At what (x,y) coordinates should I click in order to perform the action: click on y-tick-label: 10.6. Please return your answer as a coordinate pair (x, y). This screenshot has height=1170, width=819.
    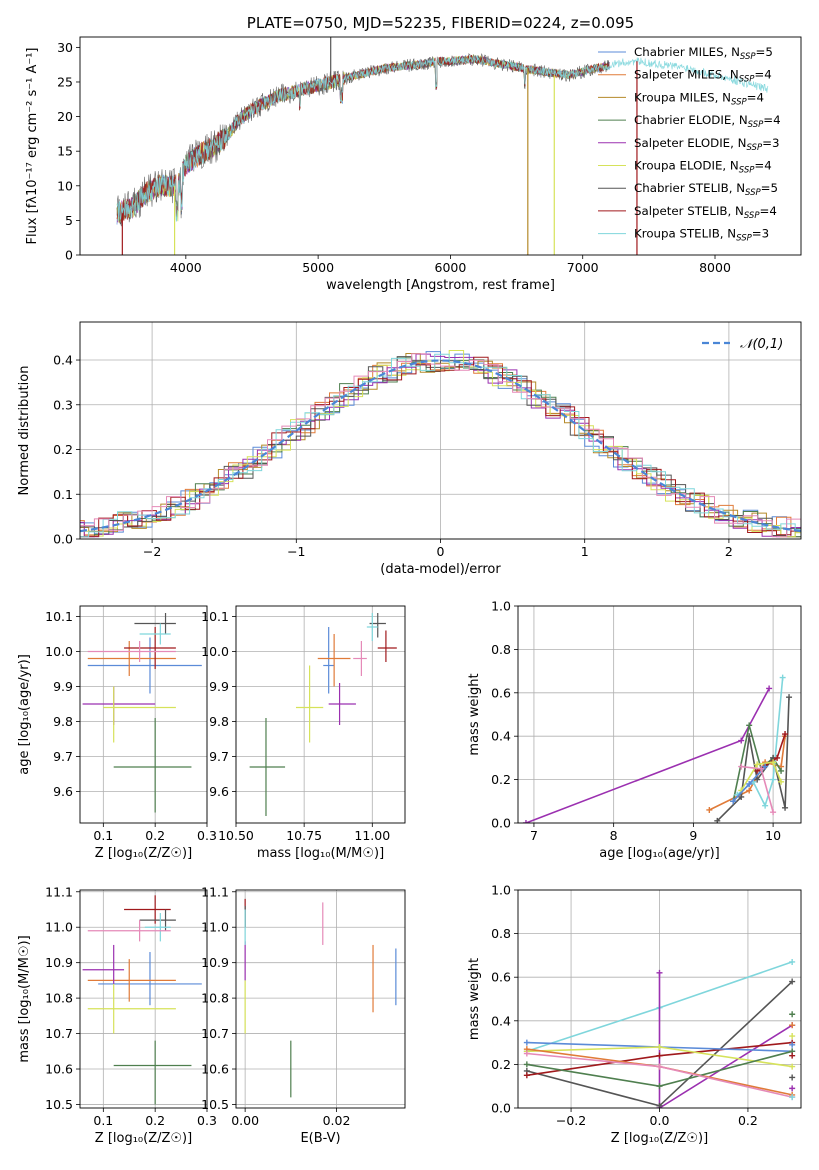
    Looking at the image, I should click on (59, 1069).